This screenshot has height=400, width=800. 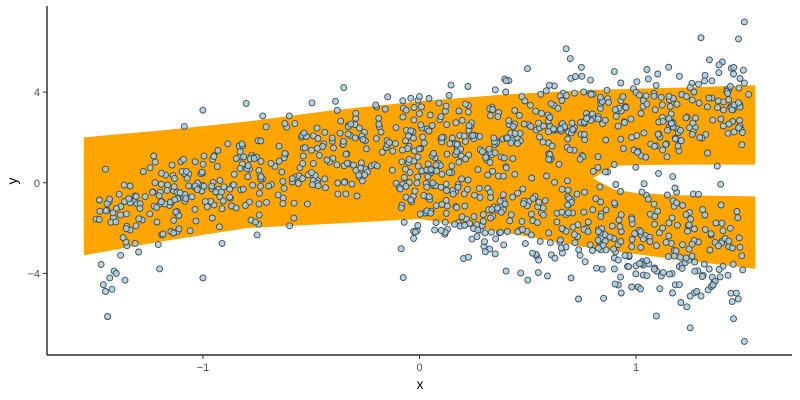 I want to click on y-axis-title: y, so click(x=12, y=181).